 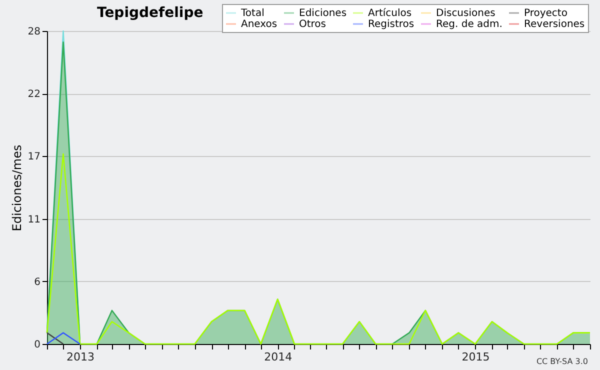 I want to click on y-tick-label: 17, so click(x=34, y=157).